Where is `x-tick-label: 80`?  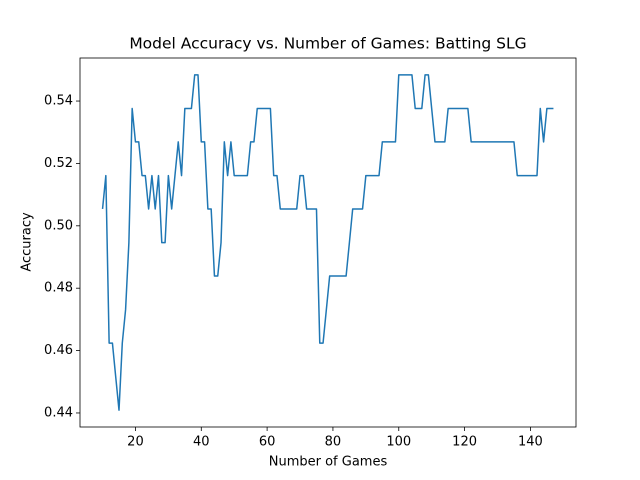 x-tick-label: 80 is located at coordinates (333, 442).